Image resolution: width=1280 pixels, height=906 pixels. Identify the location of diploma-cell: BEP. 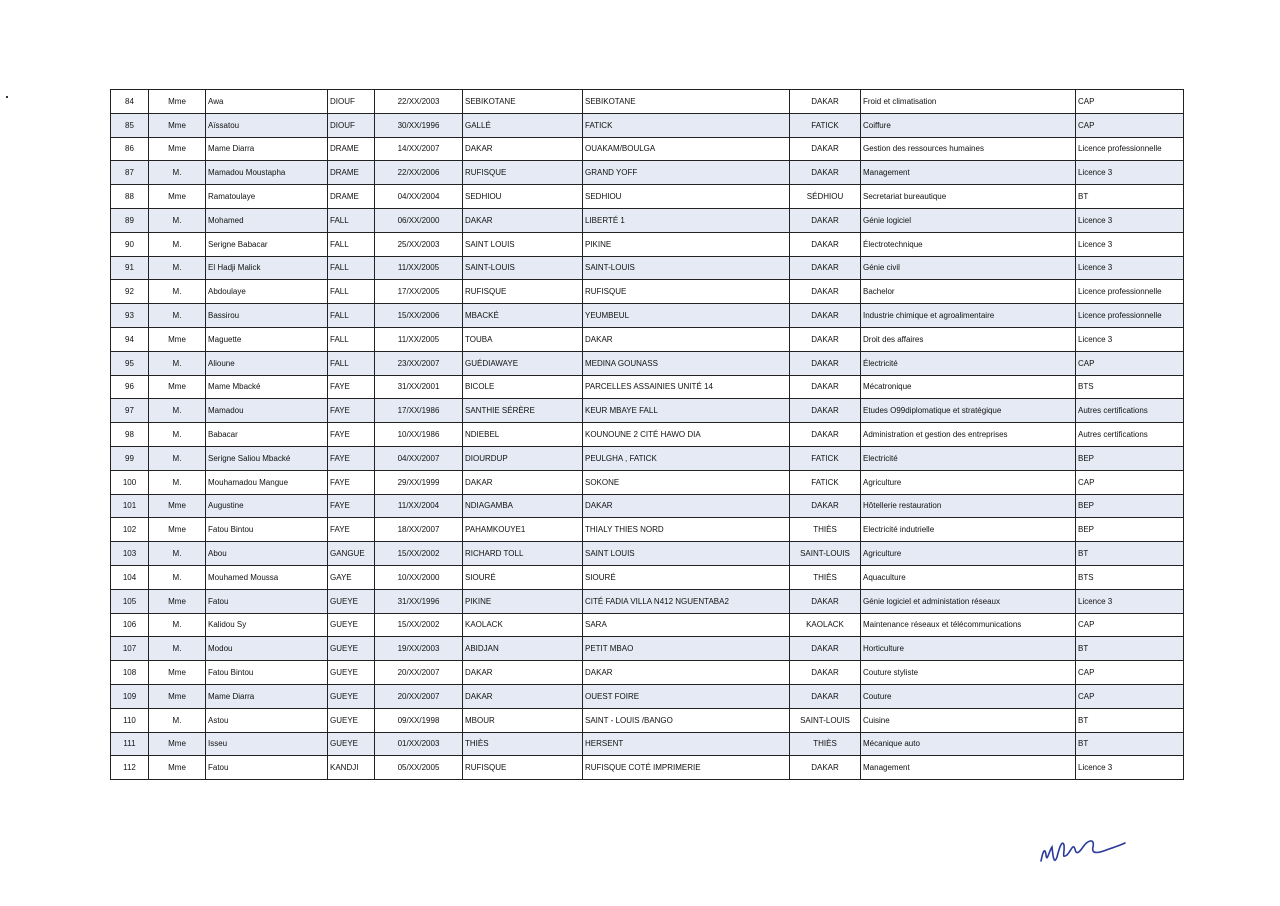
(1129, 506).